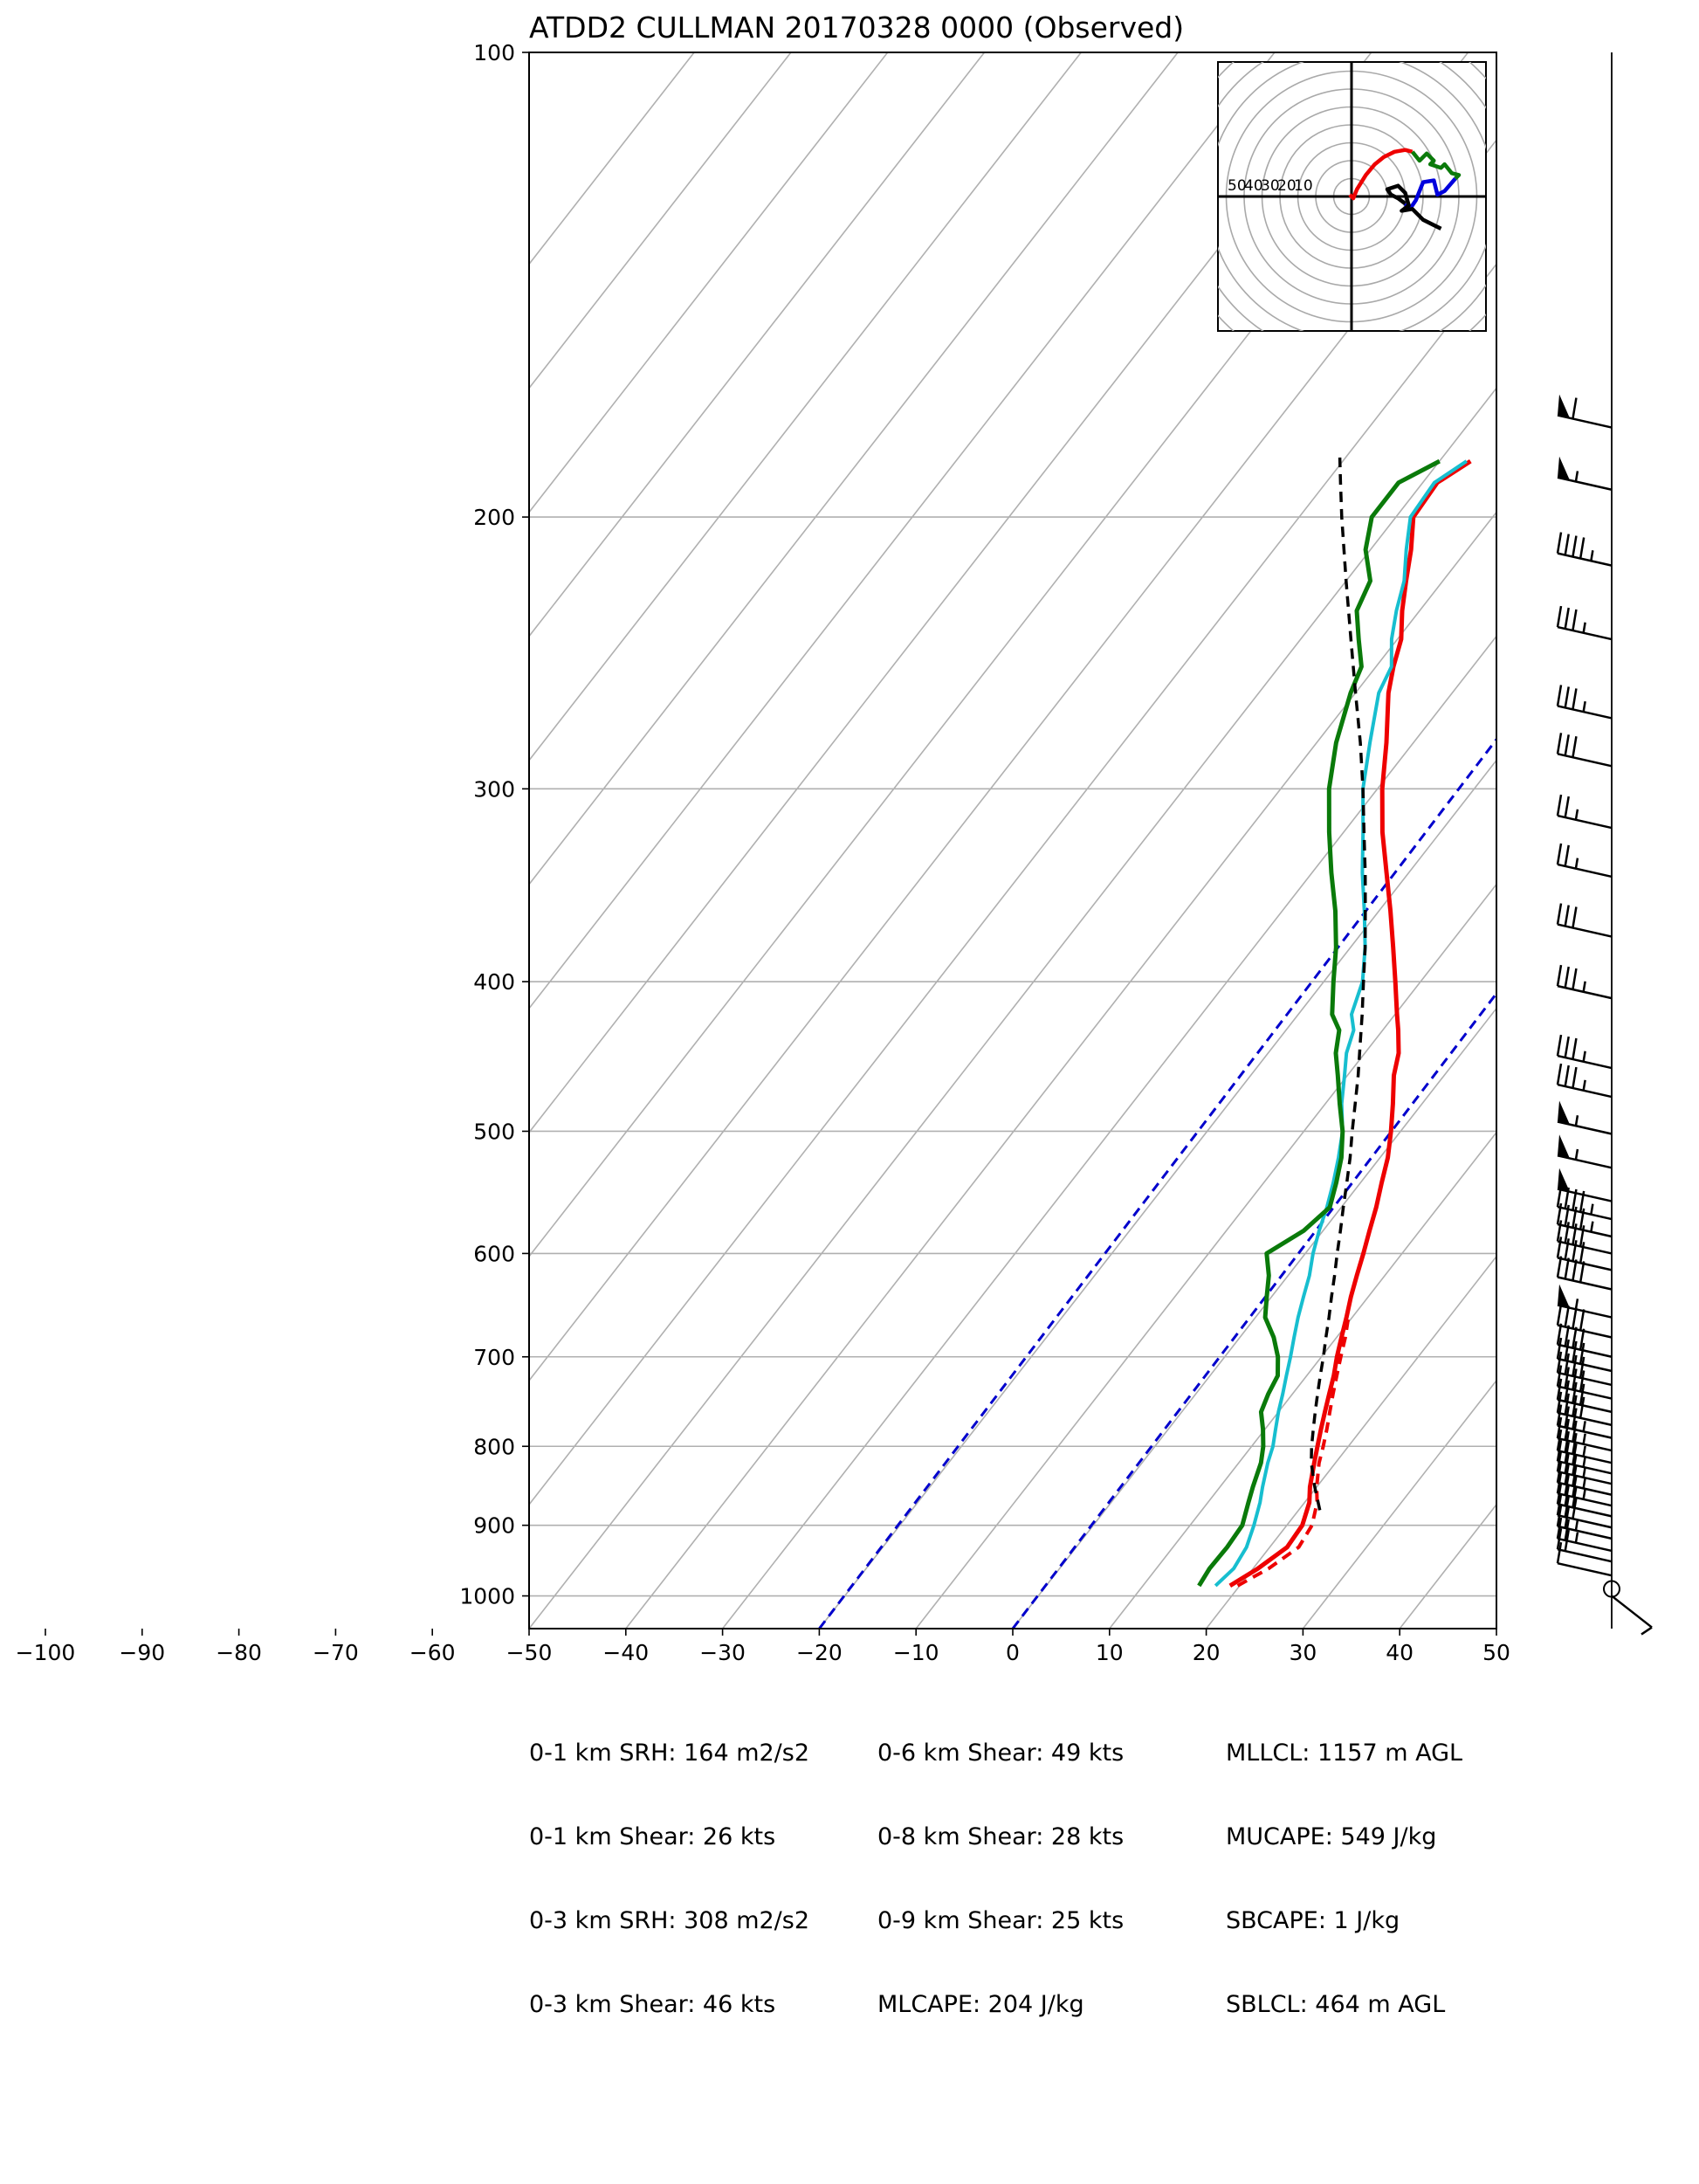  I want to click on ring-label: 40, so click(1253, 186).